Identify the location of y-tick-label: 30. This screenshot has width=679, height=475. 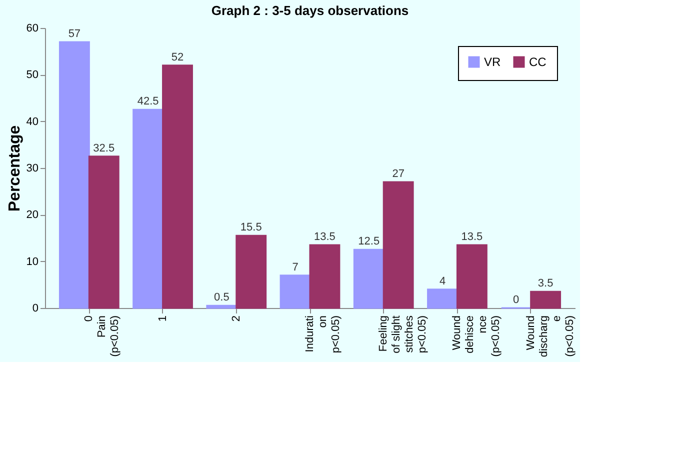
(32, 168).